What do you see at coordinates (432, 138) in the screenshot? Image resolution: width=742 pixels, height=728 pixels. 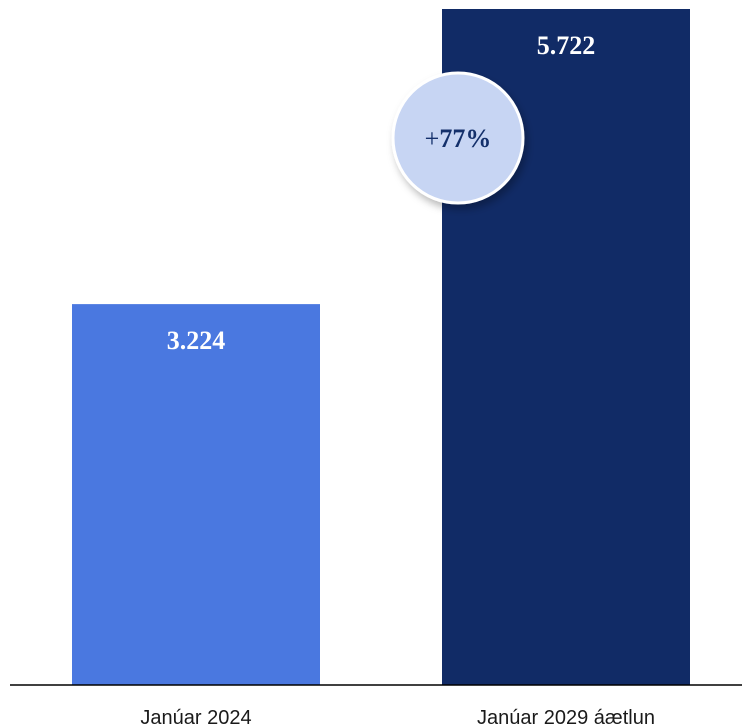 I see `growth-badge-sign: +` at bounding box center [432, 138].